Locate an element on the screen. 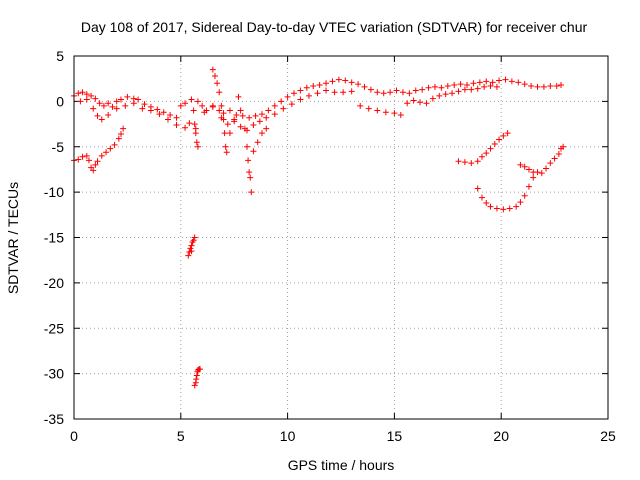  x-tick-labels: 0 5 10 15 20 25 is located at coordinates (343, 436).